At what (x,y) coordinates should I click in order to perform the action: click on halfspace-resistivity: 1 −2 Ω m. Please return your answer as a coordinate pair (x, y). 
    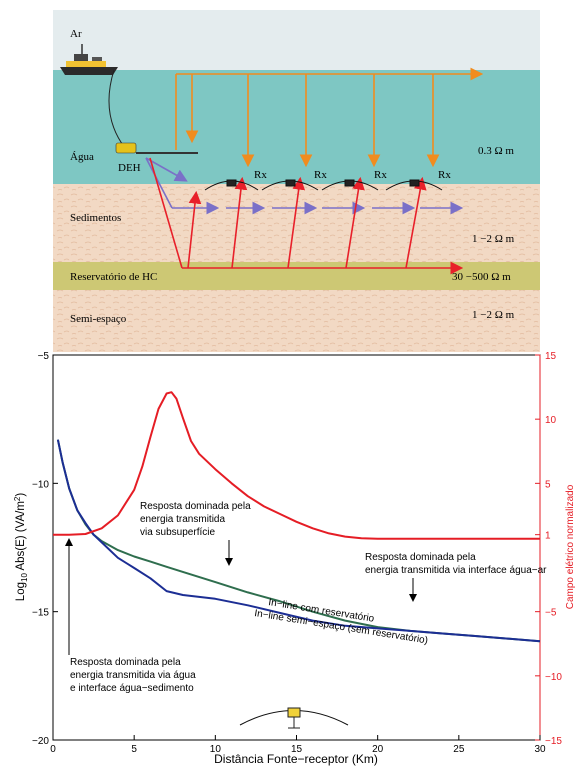
    Looking at the image, I should click on (493, 315).